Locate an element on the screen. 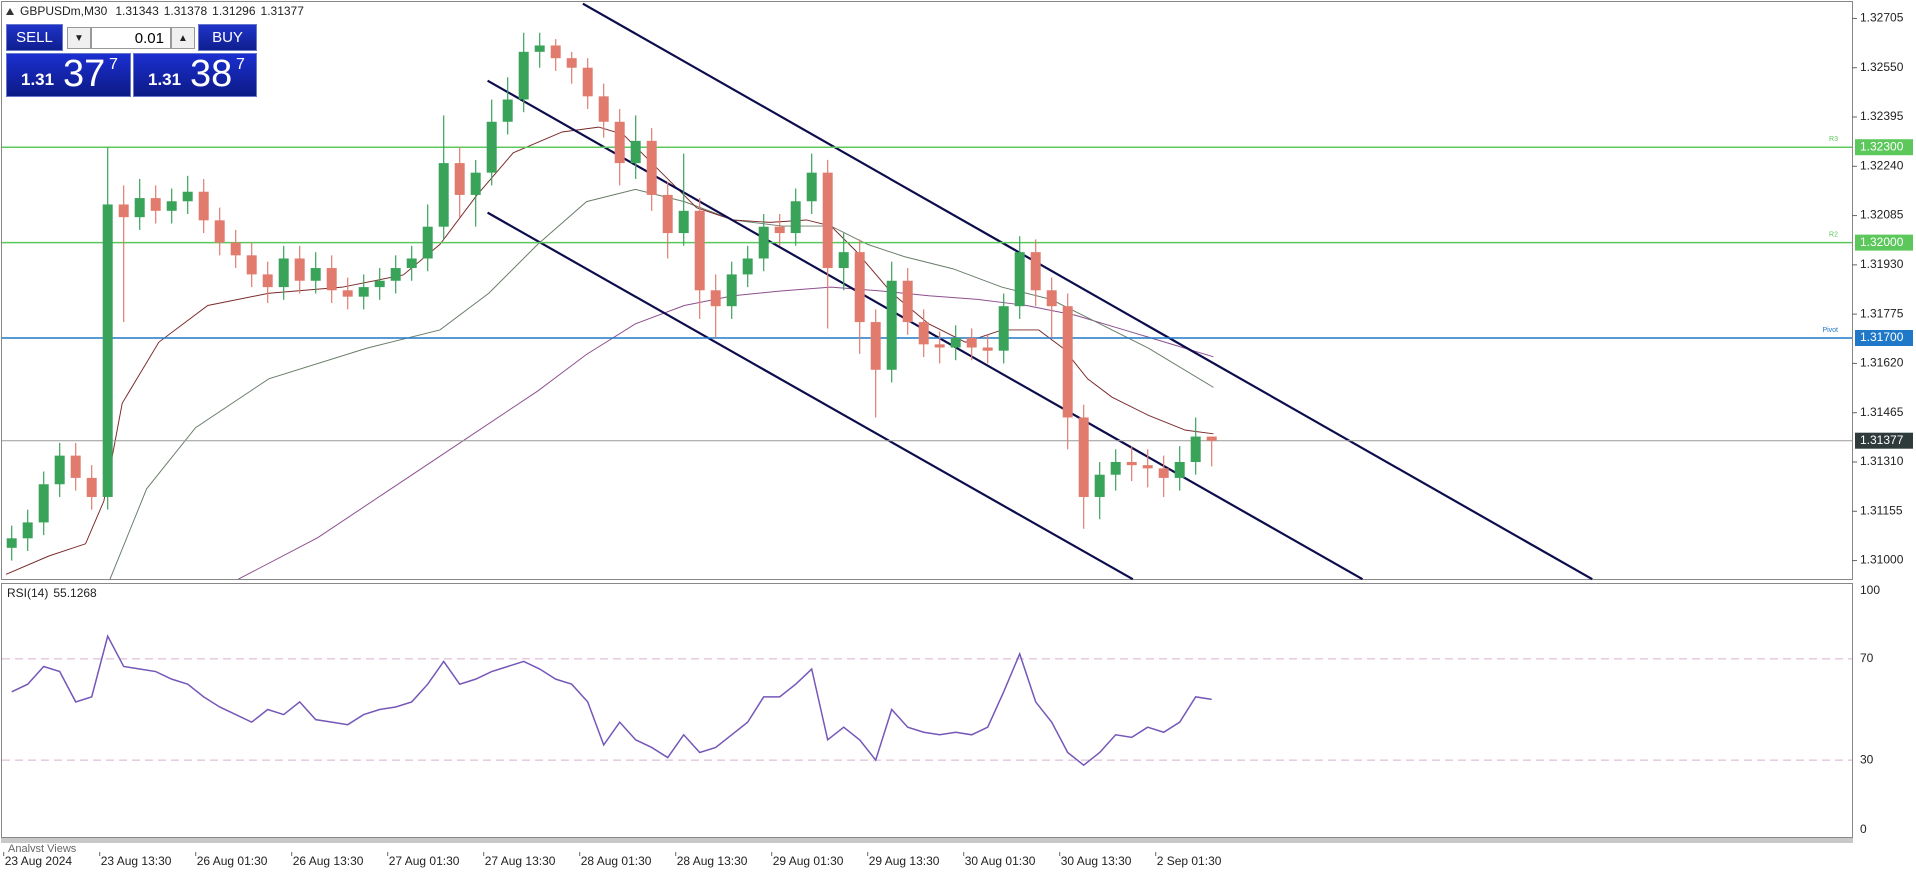  collapse-icon is located at coordinates (10, 11).